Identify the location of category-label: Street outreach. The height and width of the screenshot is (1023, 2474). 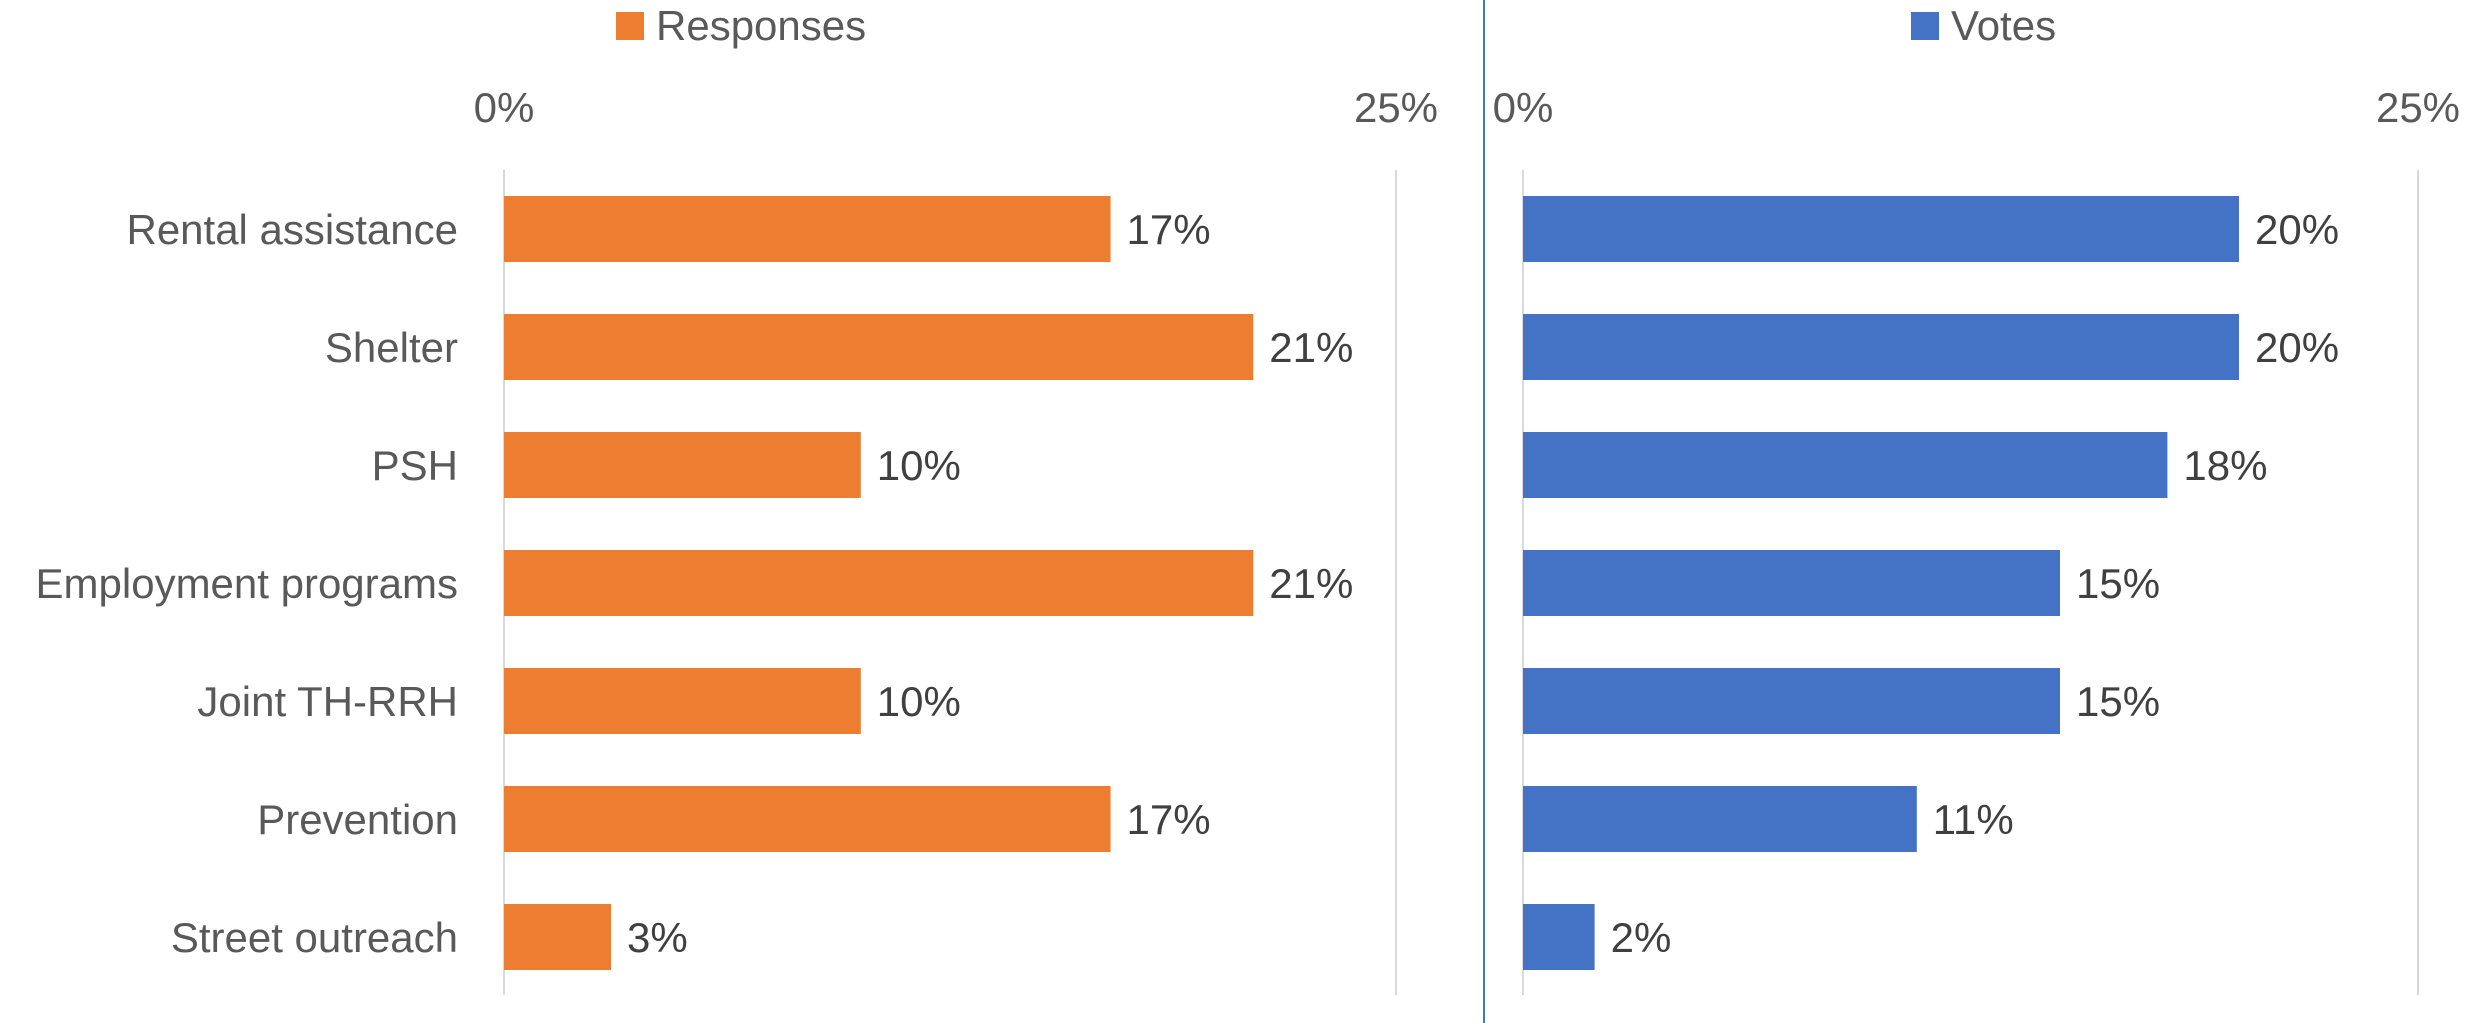
(314, 937).